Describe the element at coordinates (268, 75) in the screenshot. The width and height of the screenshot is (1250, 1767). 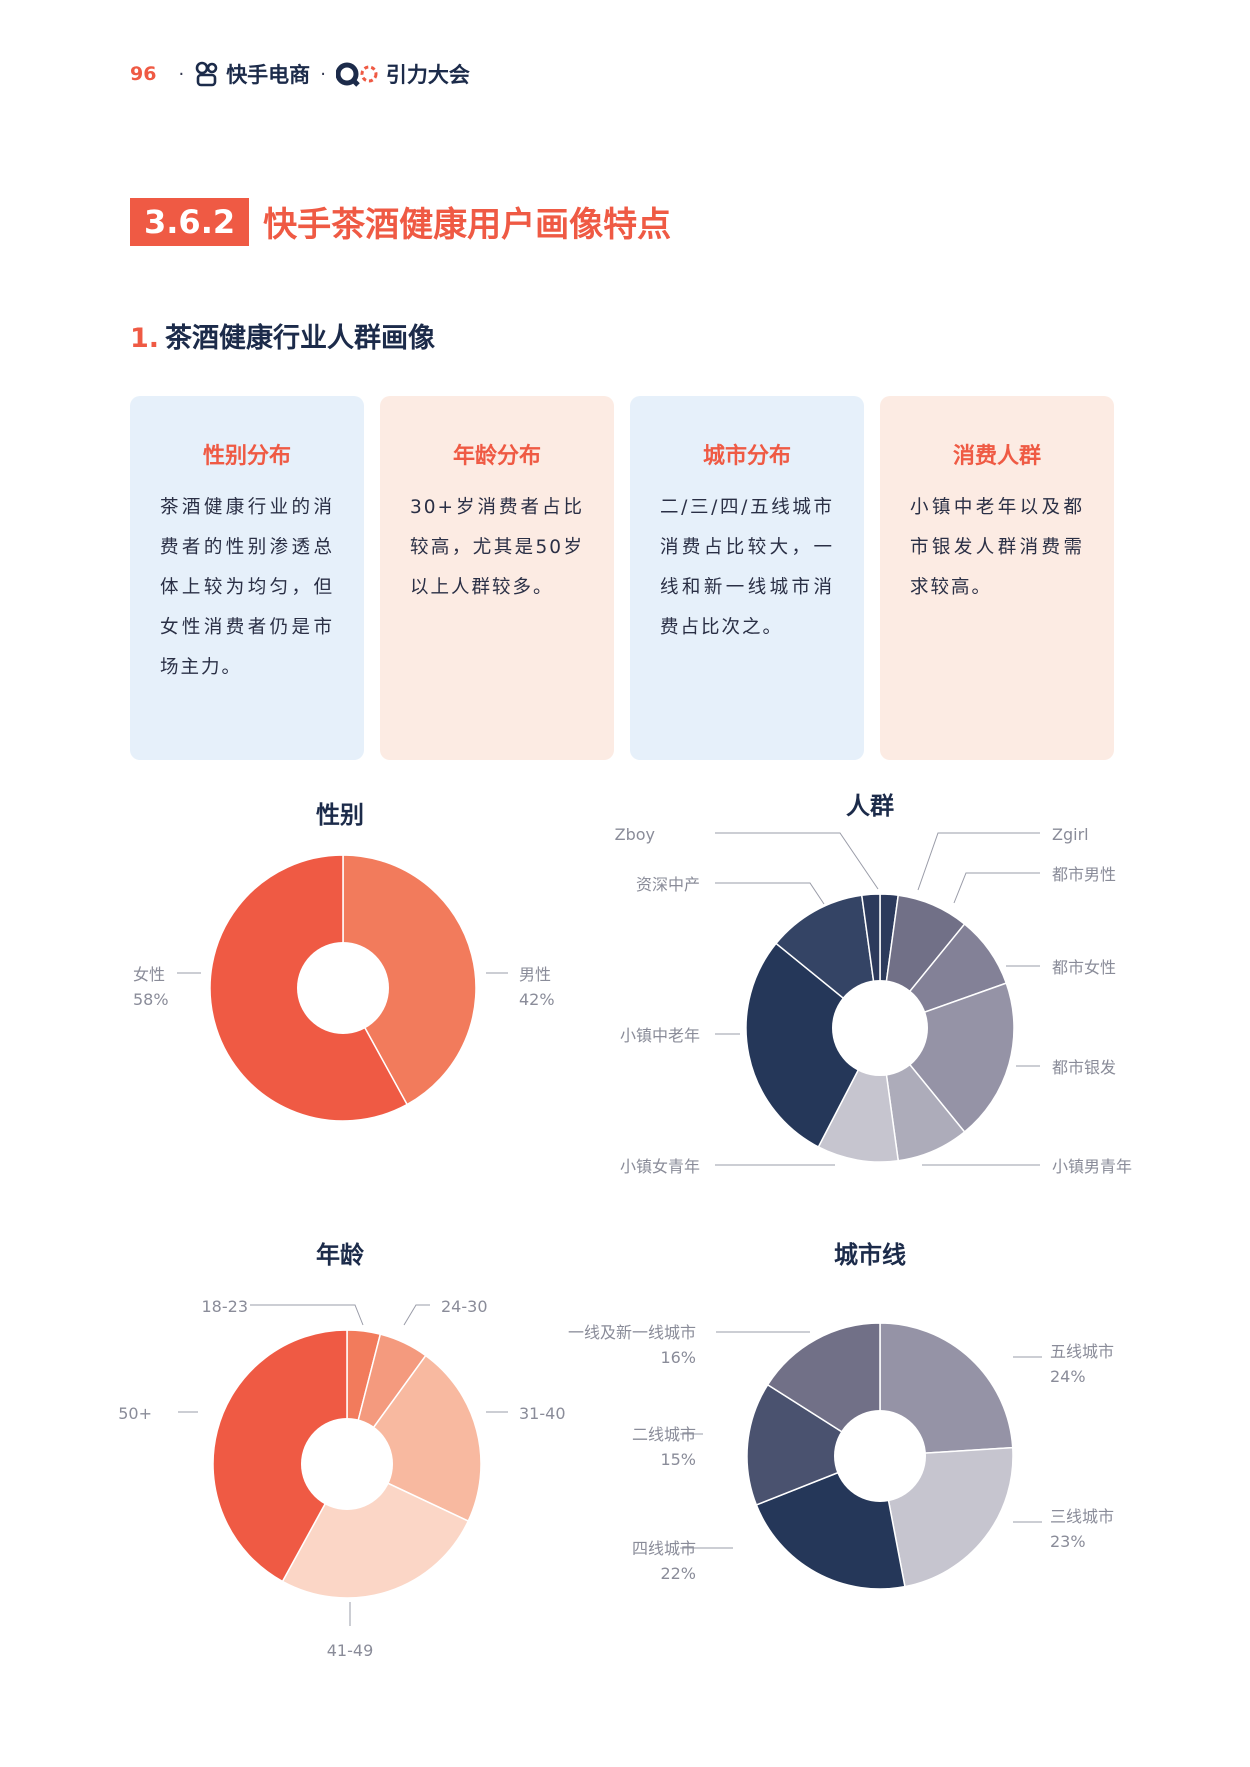
I see `brand1-text: 快手电商` at that location.